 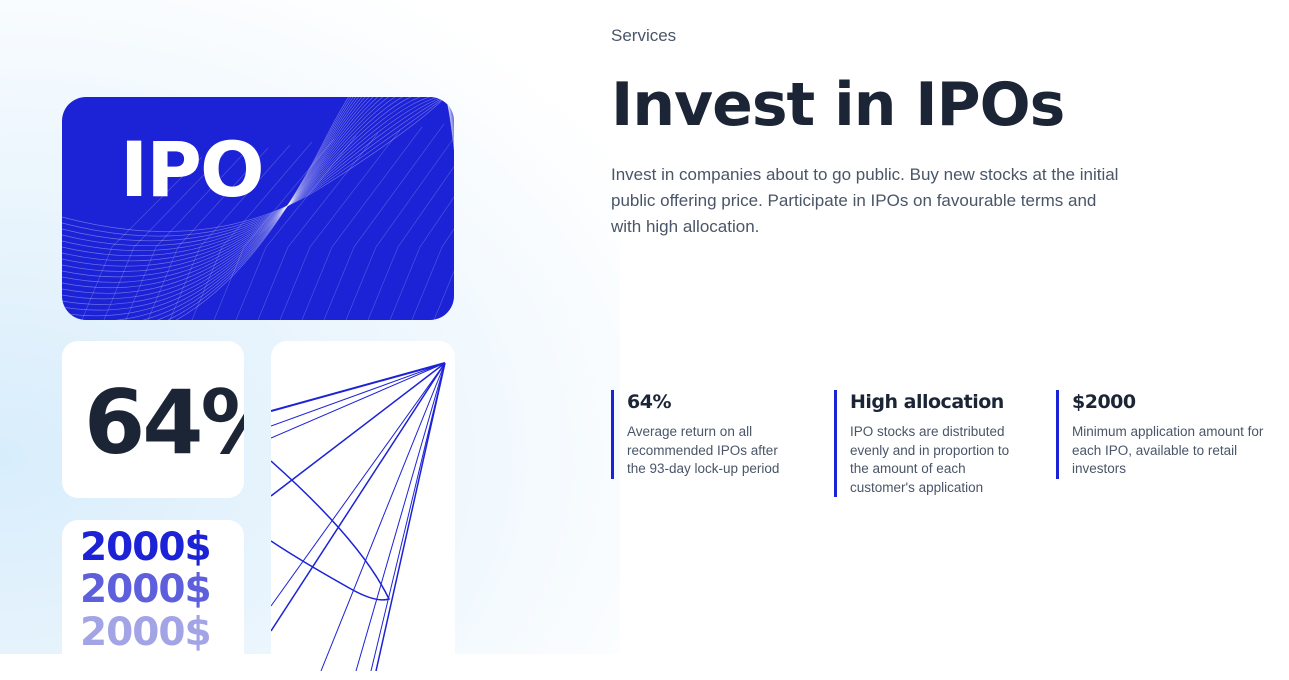 What do you see at coordinates (146, 632) in the screenshot?
I see `money-line-3: 2000$` at bounding box center [146, 632].